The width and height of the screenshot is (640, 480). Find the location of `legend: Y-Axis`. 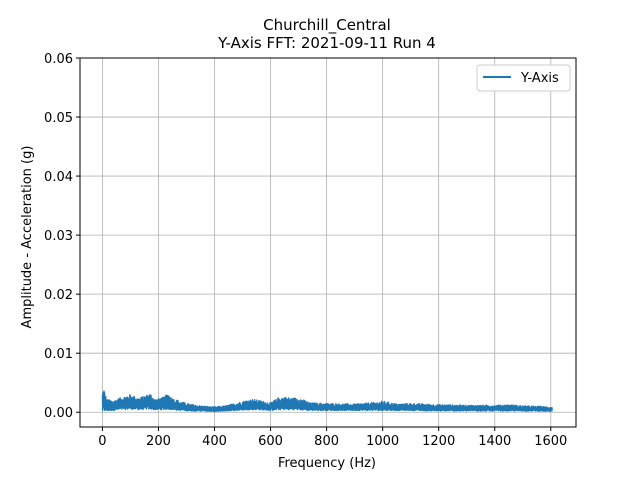

legend: Y-Axis is located at coordinates (523, 78).